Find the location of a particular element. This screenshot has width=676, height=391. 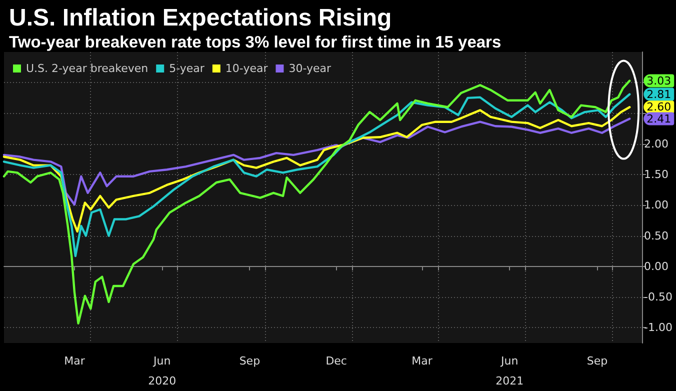

legend-label: 5-year is located at coordinates (187, 68).